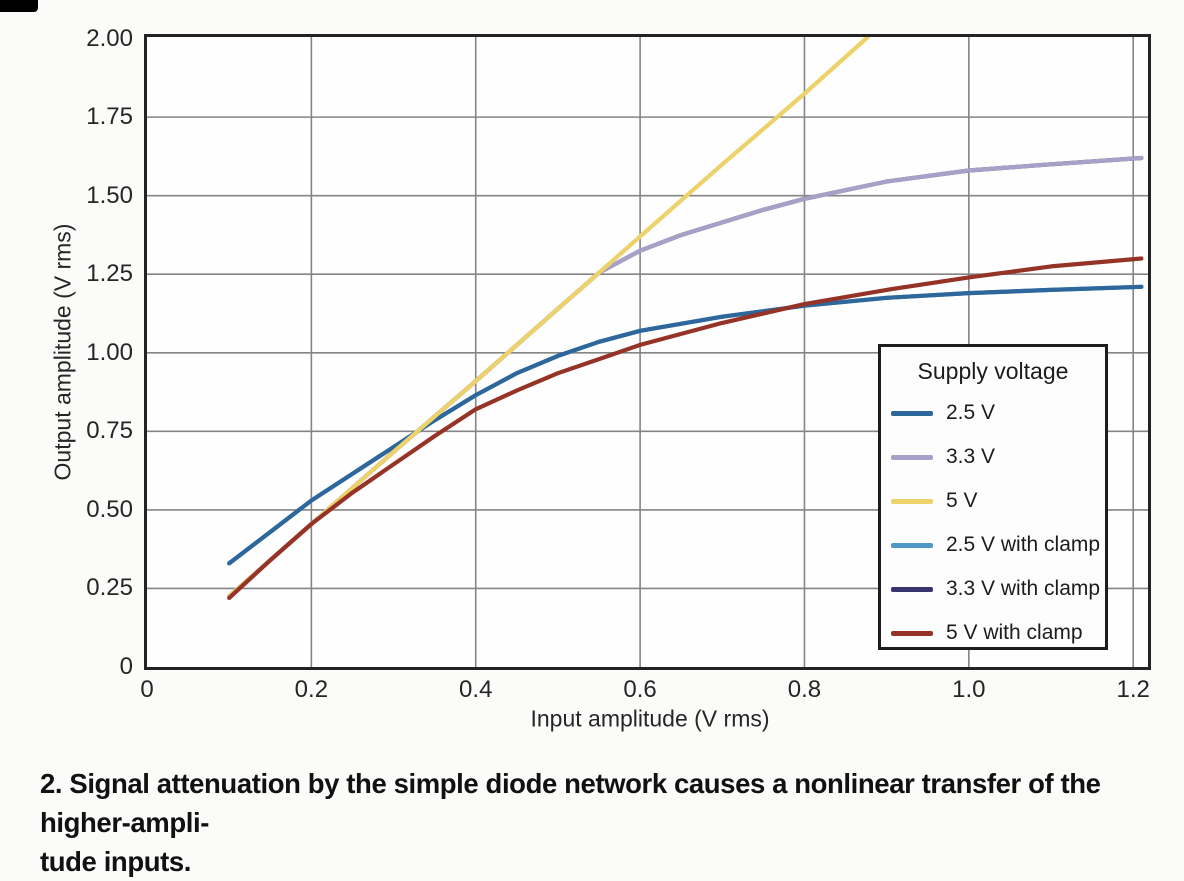 This screenshot has width=1184, height=881. Describe the element at coordinates (1014, 632) in the screenshot. I see `legend-item-label: 5 V with clamp` at that location.